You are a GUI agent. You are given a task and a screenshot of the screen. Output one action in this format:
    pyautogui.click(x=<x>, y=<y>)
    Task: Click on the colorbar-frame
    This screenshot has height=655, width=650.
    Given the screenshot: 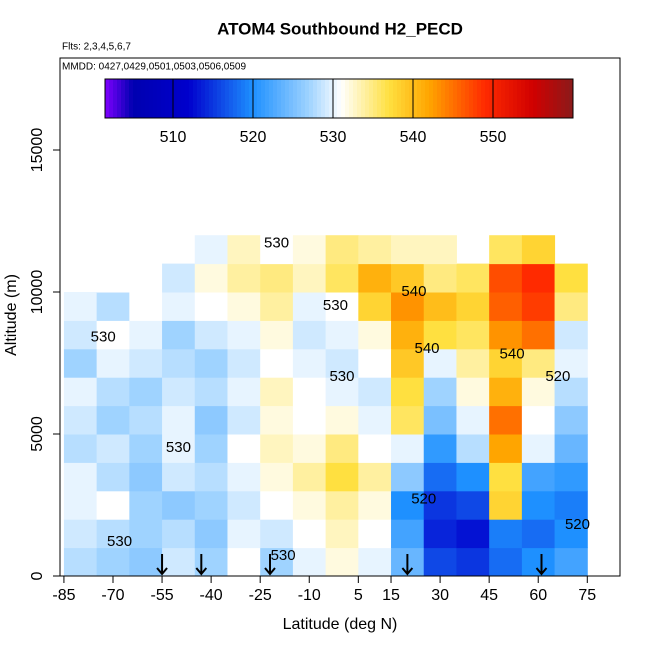 What is the action you would take?
    pyautogui.click(x=339, y=98)
    